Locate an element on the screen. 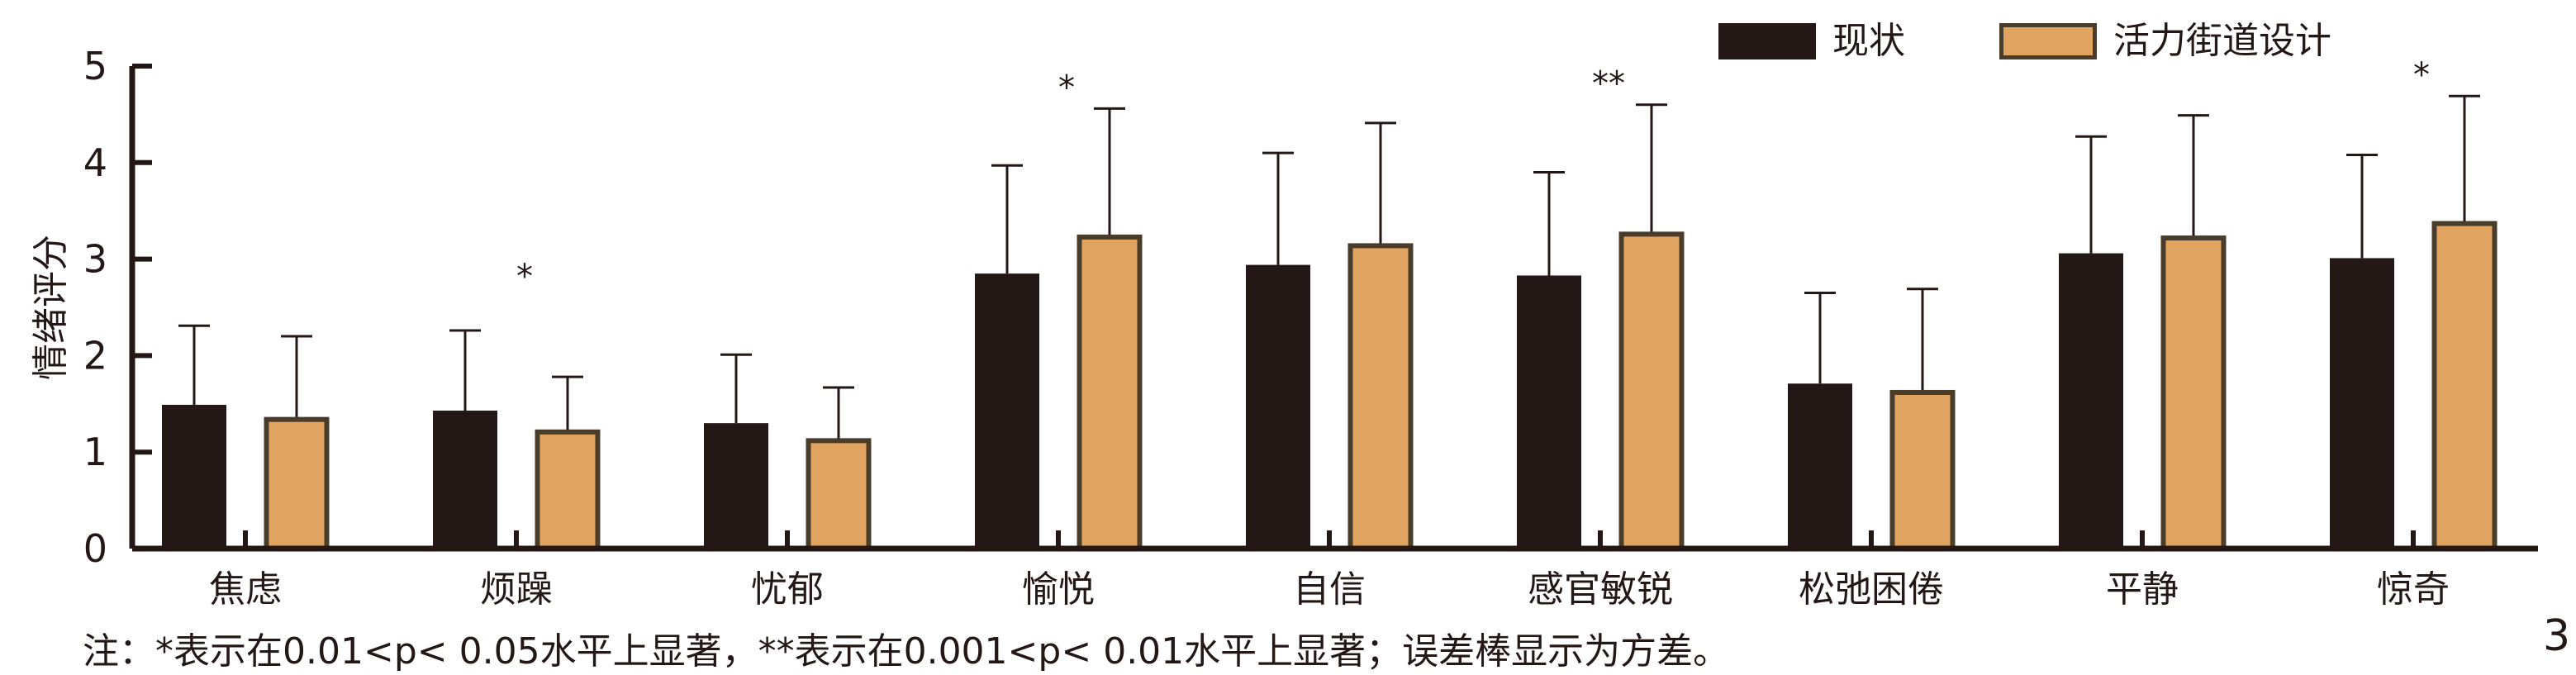  legend-label: 活力街道设计 is located at coordinates (2222, 41).